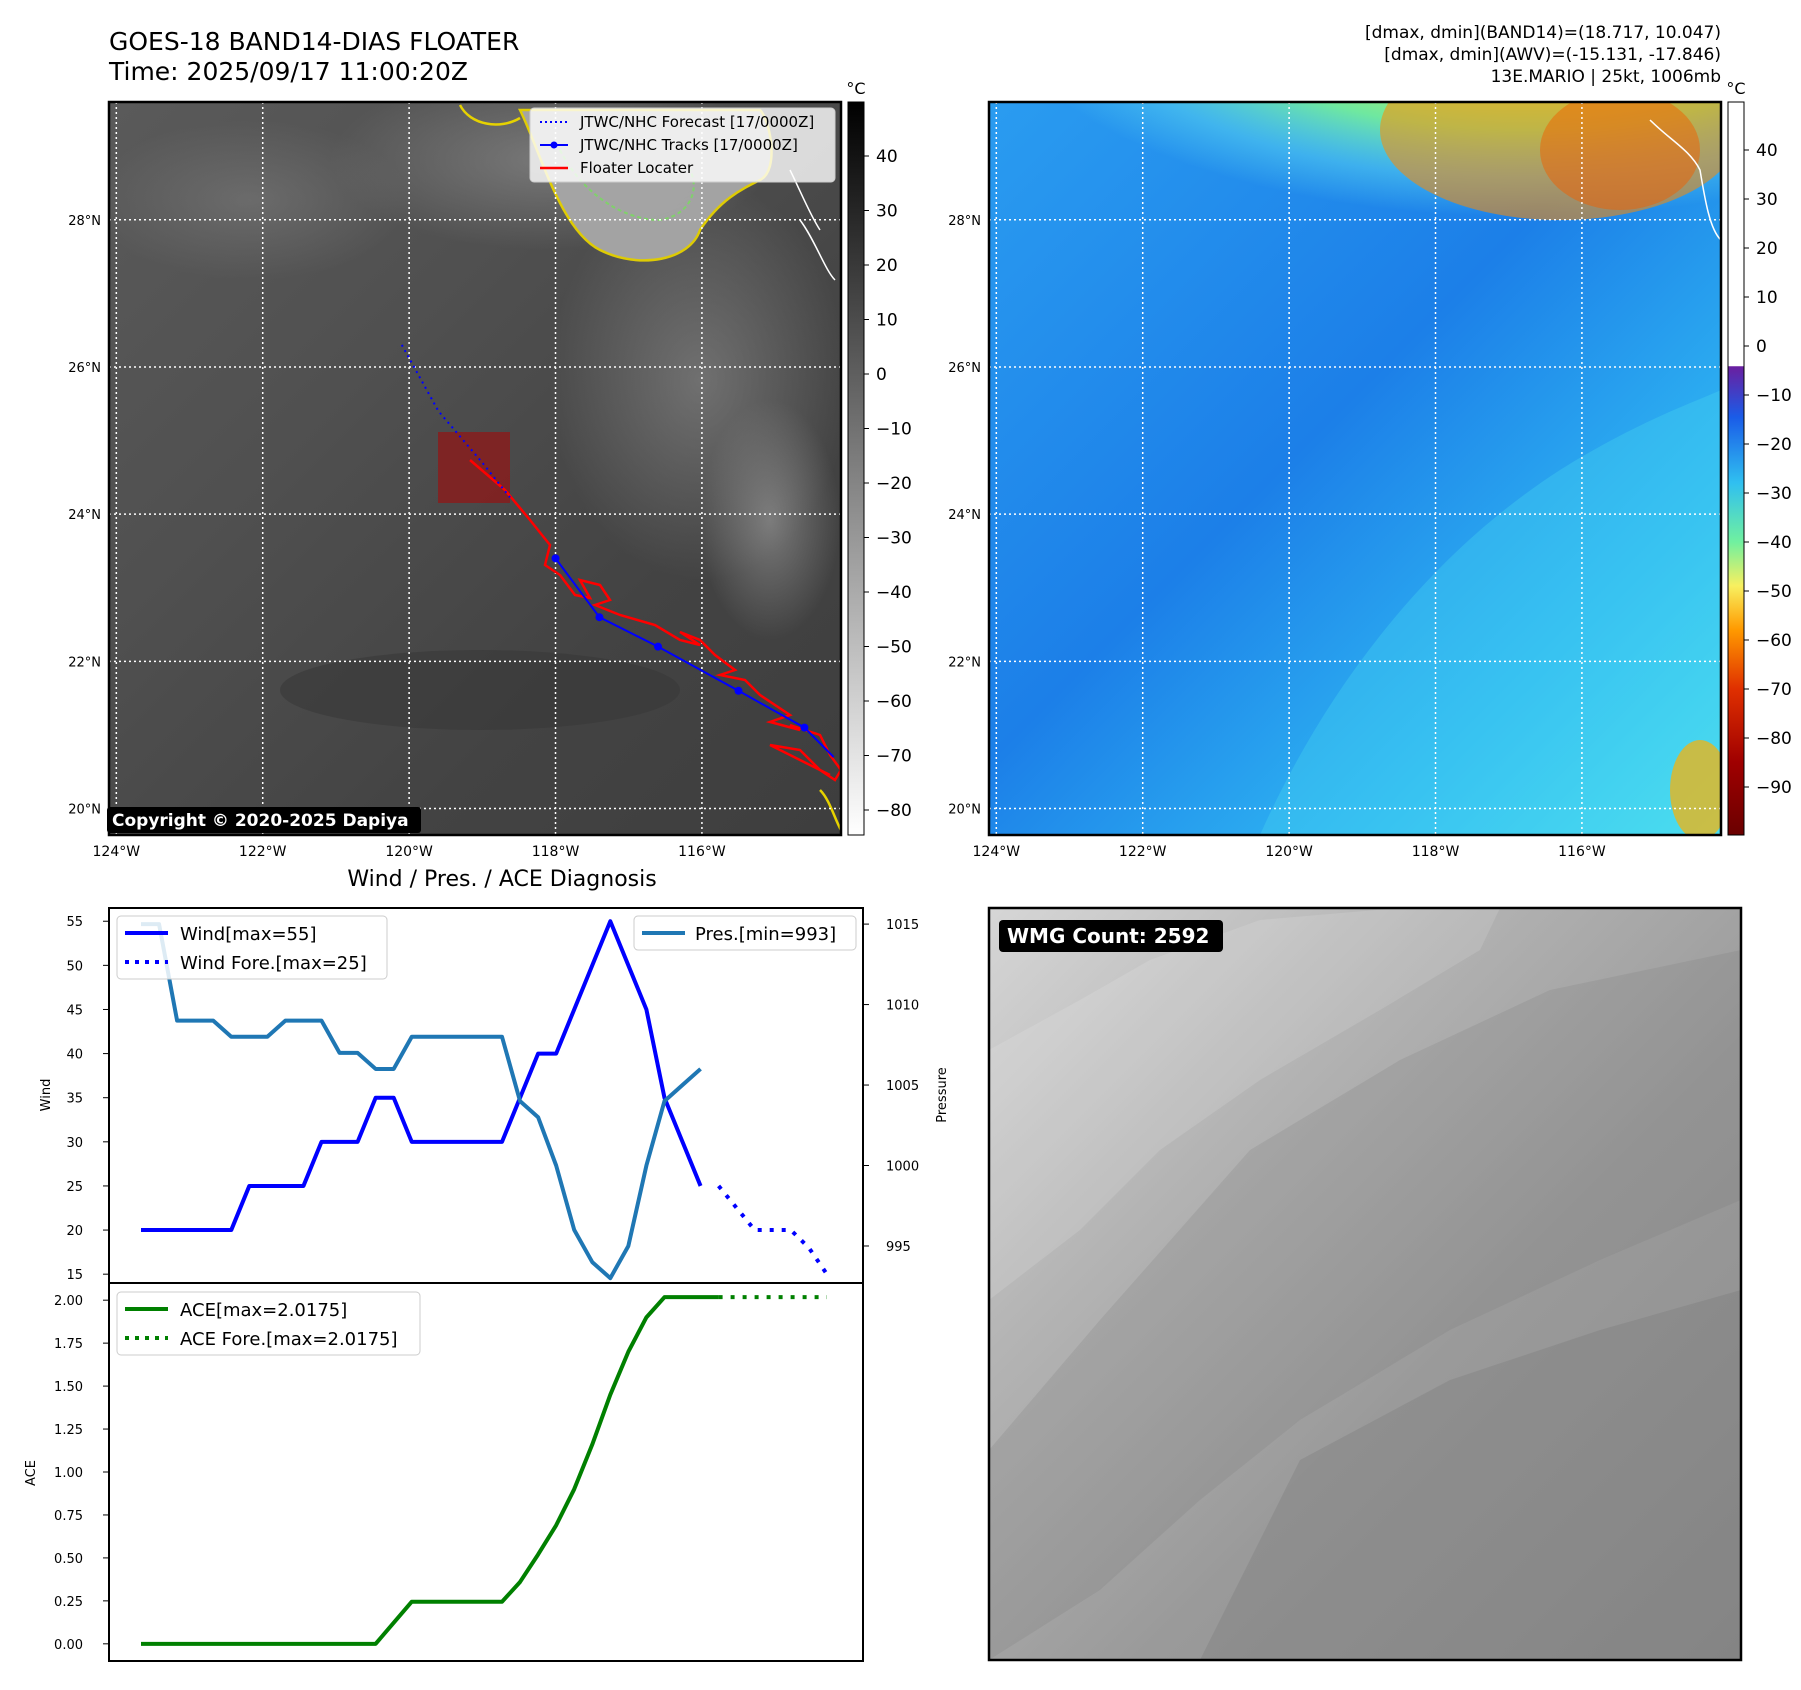 The width and height of the screenshot is (1801, 1690). What do you see at coordinates (891, 1086) in the screenshot?
I see `pressure-y-ticks: 995 1000 1005 1010 1015` at bounding box center [891, 1086].